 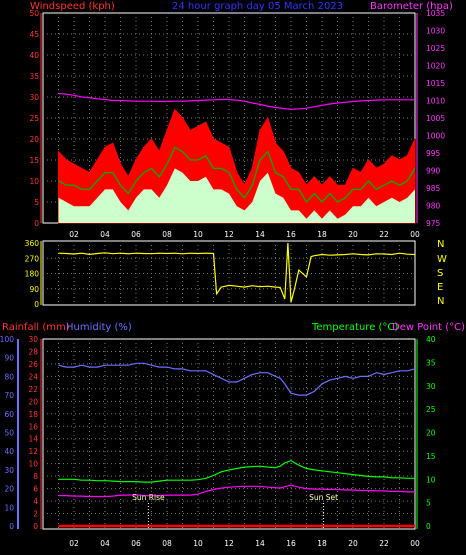 I want to click on dewpoint-label: Dew Point (°C), so click(x=428, y=327).